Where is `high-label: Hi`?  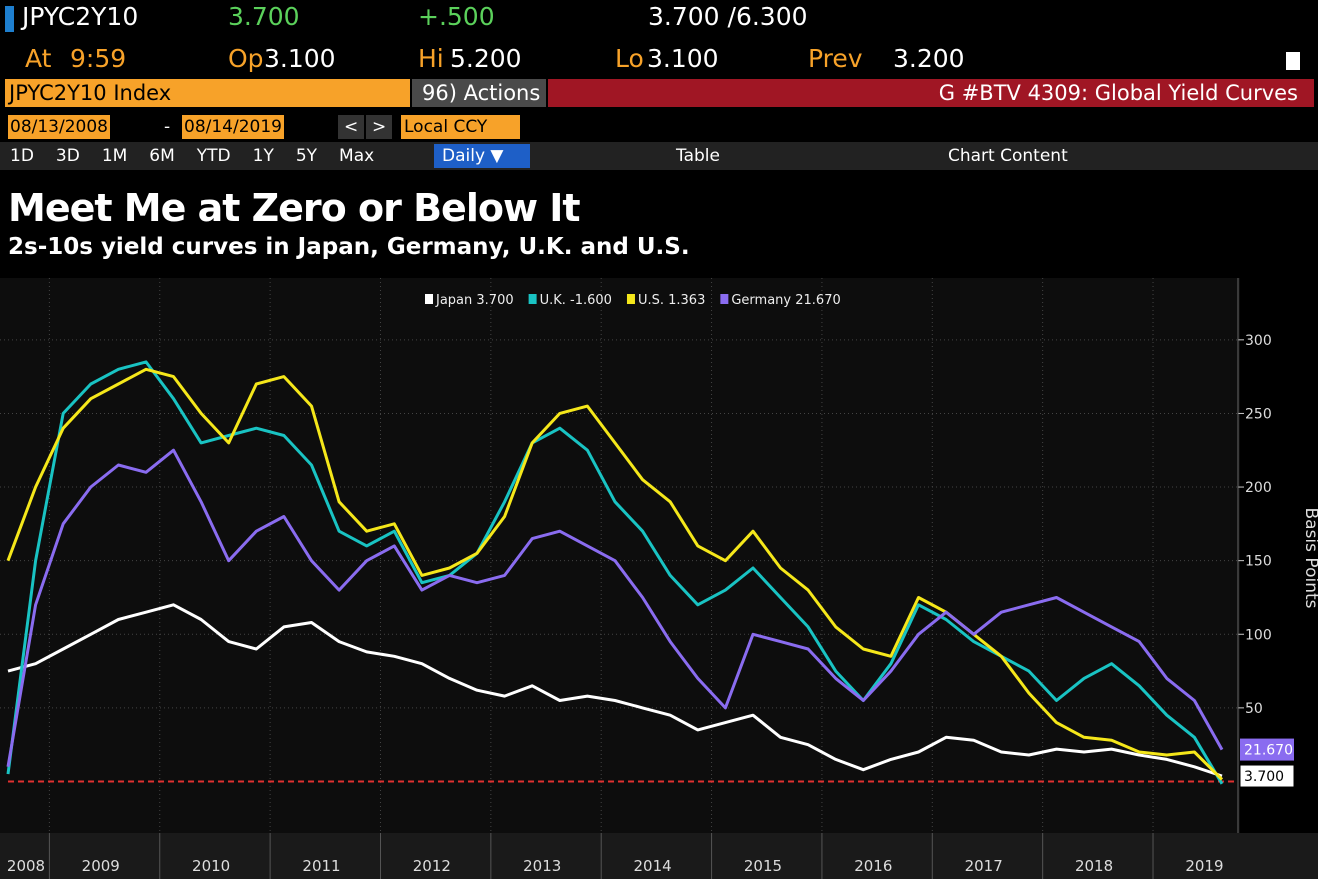 high-label: Hi is located at coordinates (431, 58).